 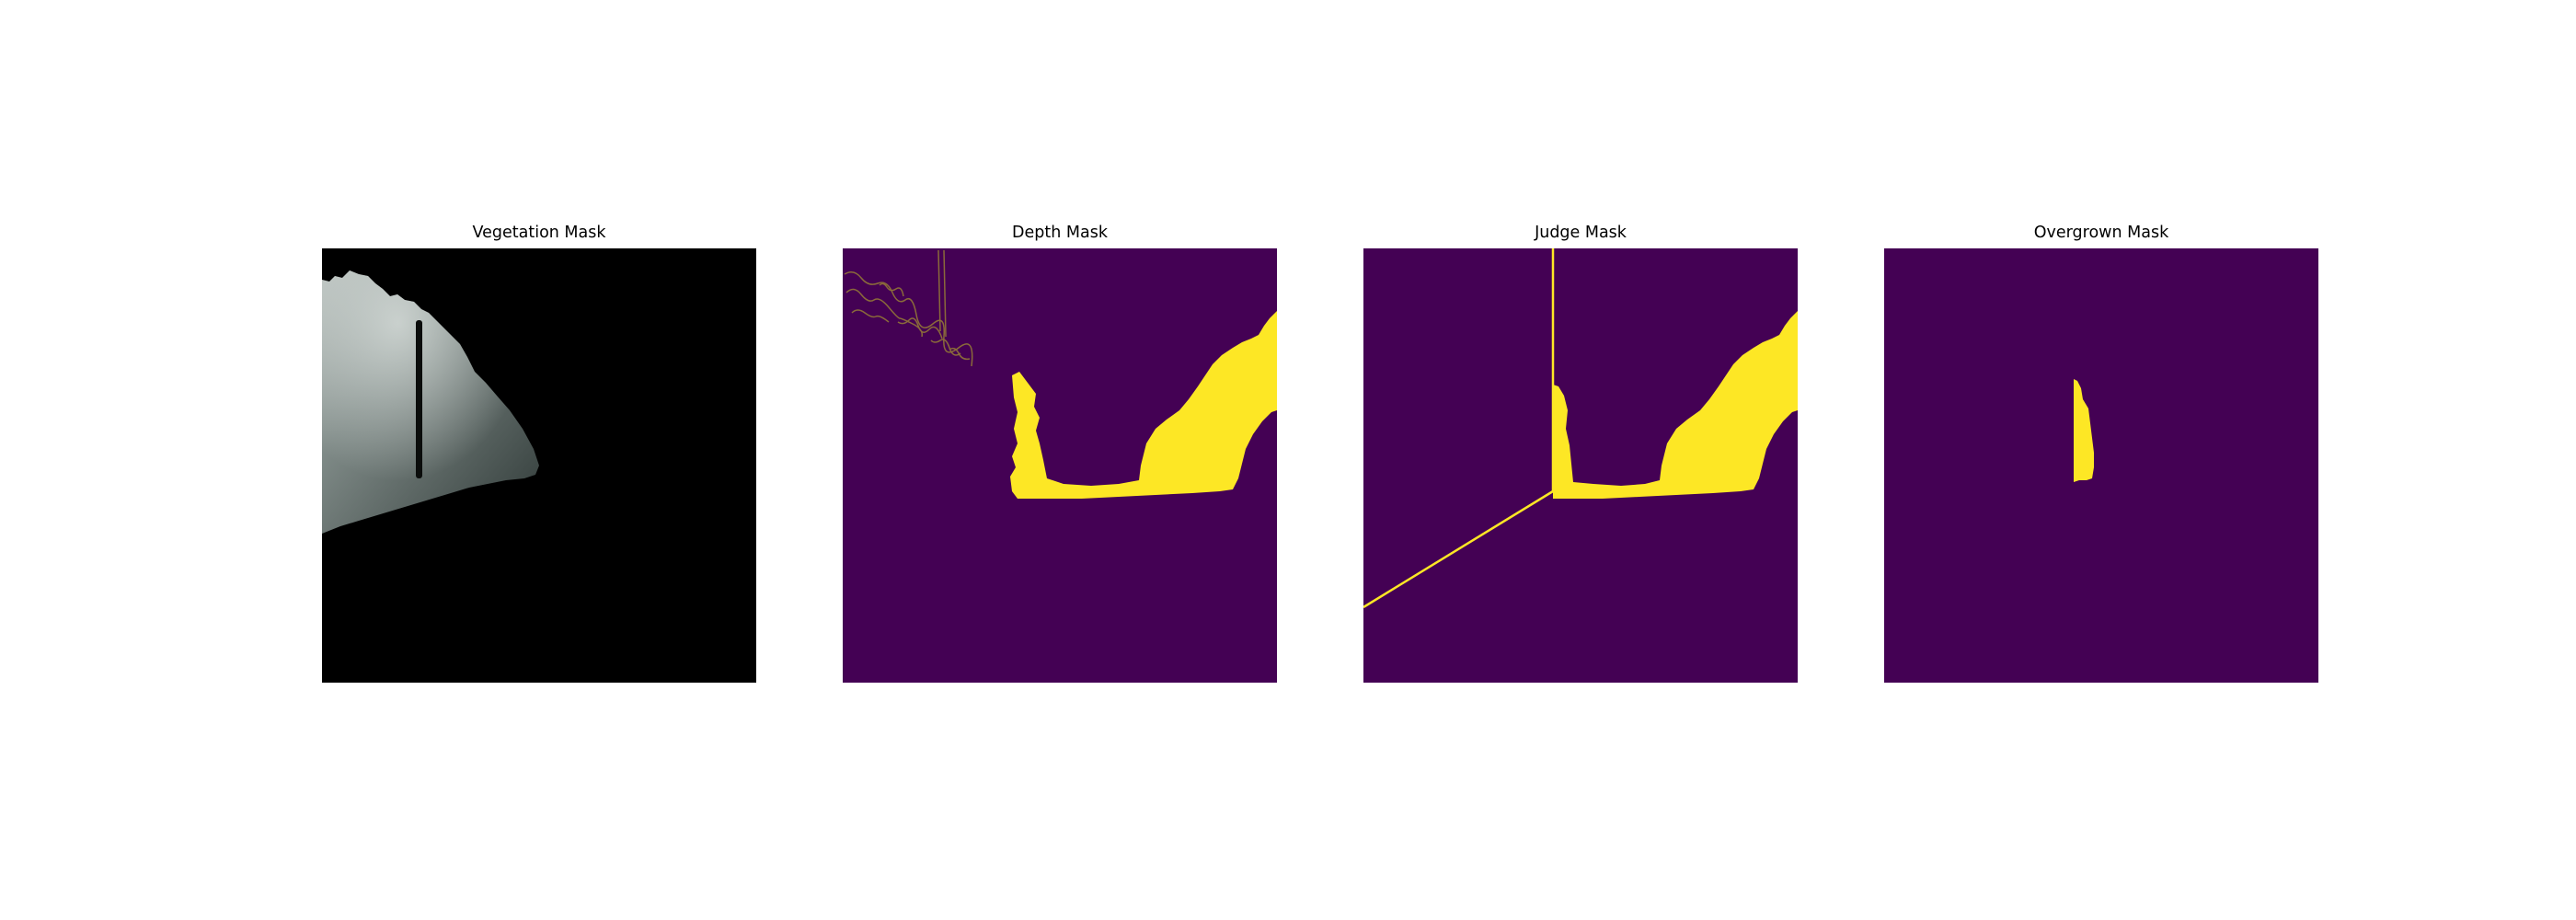 I want to click on depth-mask-svg, so click(x=1060, y=465).